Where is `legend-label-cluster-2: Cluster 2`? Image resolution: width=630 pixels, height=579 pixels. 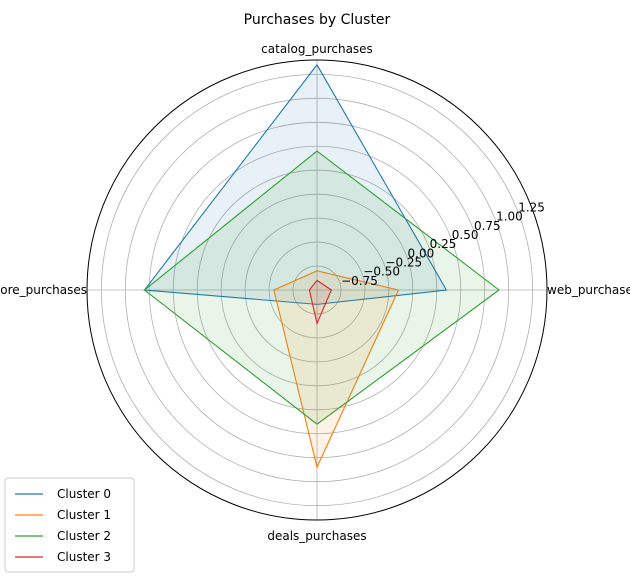
legend-label-cluster-2: Cluster 2 is located at coordinates (84, 536).